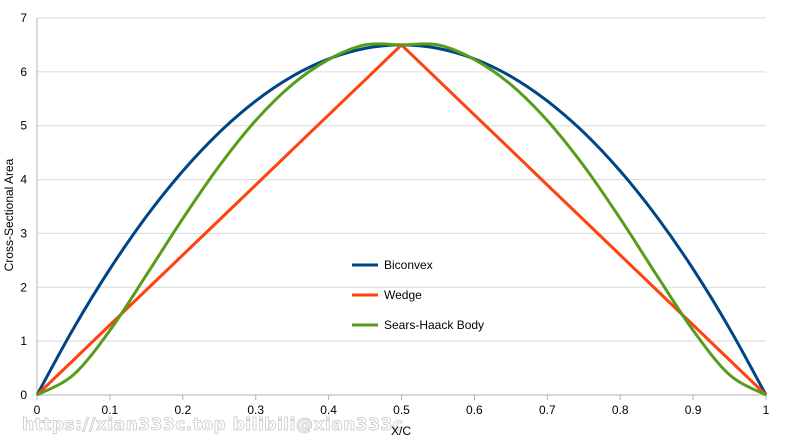 The image size is (792, 446). What do you see at coordinates (328, 410) in the screenshot?
I see `x-tick-label: 0.4` at bounding box center [328, 410].